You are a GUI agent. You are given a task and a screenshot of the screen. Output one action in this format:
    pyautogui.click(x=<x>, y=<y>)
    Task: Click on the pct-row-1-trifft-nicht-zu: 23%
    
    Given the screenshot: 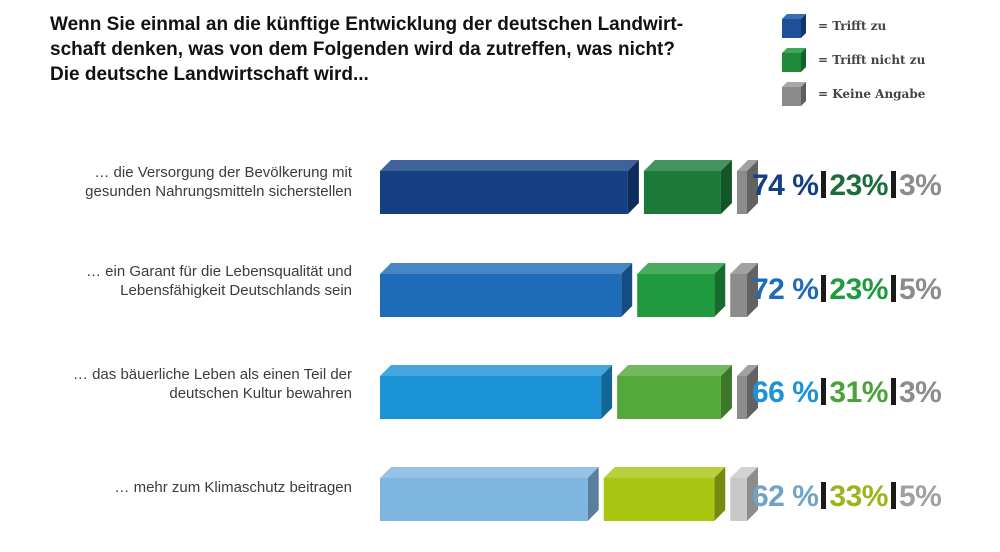 What is the action you would take?
    pyautogui.click(x=858, y=185)
    